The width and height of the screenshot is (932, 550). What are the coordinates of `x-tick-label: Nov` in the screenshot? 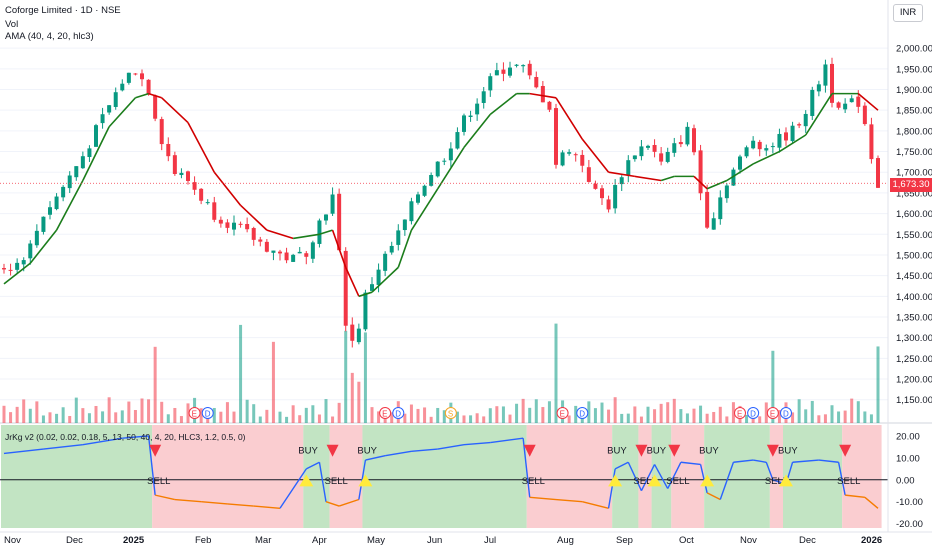 It's located at (748, 540).